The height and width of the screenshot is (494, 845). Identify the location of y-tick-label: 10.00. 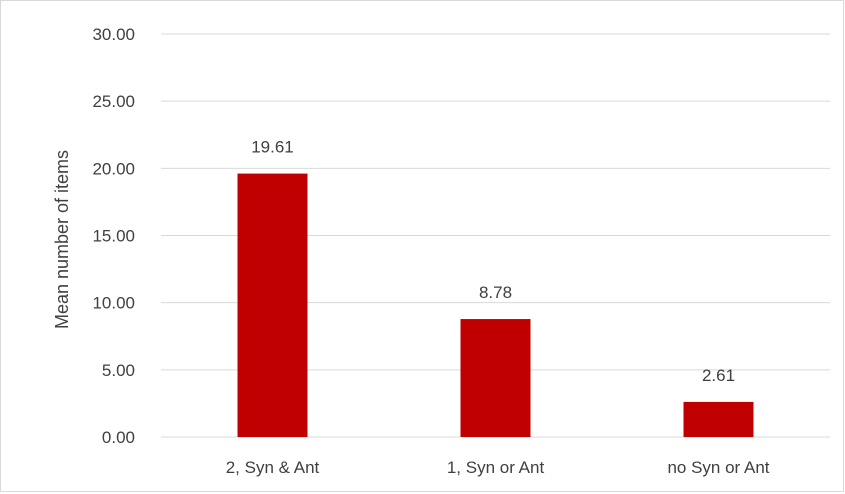
(113, 303).